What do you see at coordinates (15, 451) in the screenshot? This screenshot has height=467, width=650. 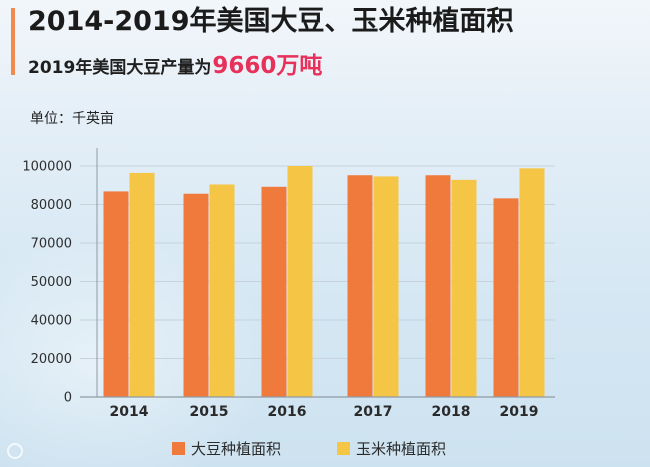 I see `watermark-logo-icon` at bounding box center [15, 451].